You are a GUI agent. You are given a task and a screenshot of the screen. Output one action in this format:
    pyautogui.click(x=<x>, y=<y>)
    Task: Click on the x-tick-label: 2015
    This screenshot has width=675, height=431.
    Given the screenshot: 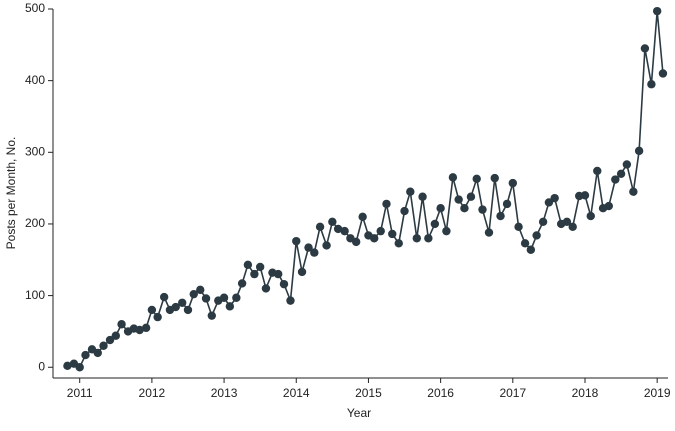 What is the action you would take?
    pyautogui.click(x=368, y=393)
    